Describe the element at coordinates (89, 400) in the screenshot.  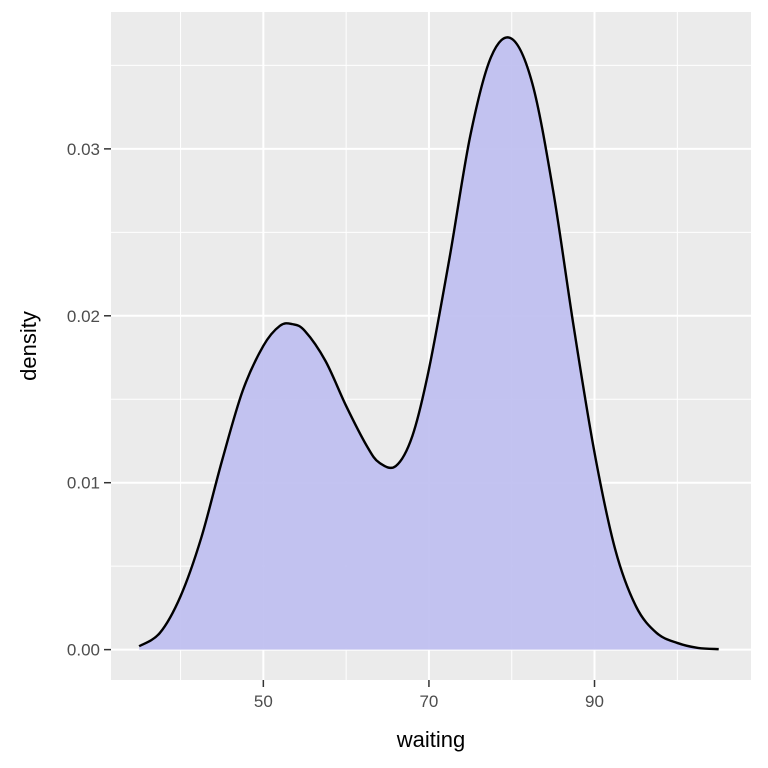
I see `y-axis: 0.00 0.01 0.02 0.03` at that location.